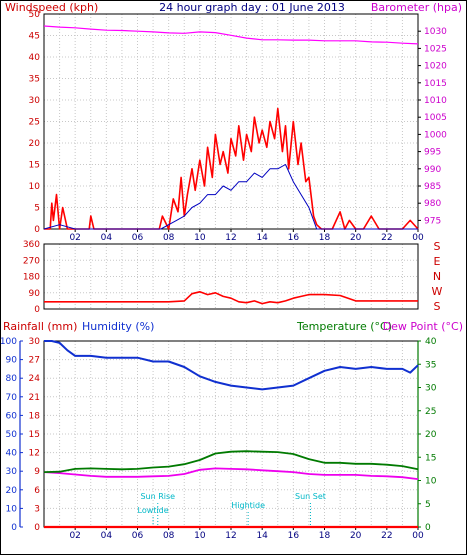 This screenshot has height=555, width=467. Describe the element at coordinates (431, 342) in the screenshot. I see `temperature-tick-label: 40` at that location.